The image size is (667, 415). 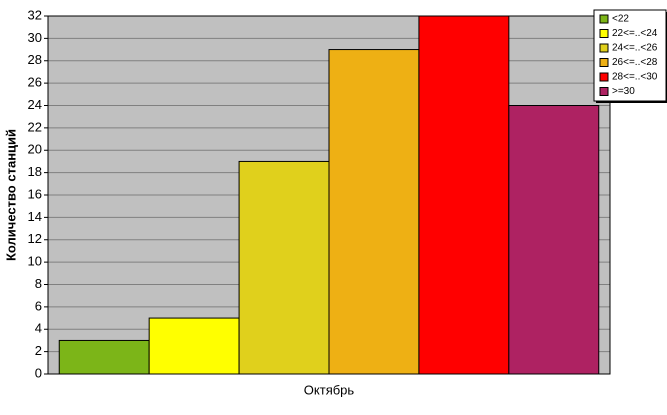 What do you see at coordinates (38, 350) in the screenshot?
I see `y-tick-label: 2` at bounding box center [38, 350].